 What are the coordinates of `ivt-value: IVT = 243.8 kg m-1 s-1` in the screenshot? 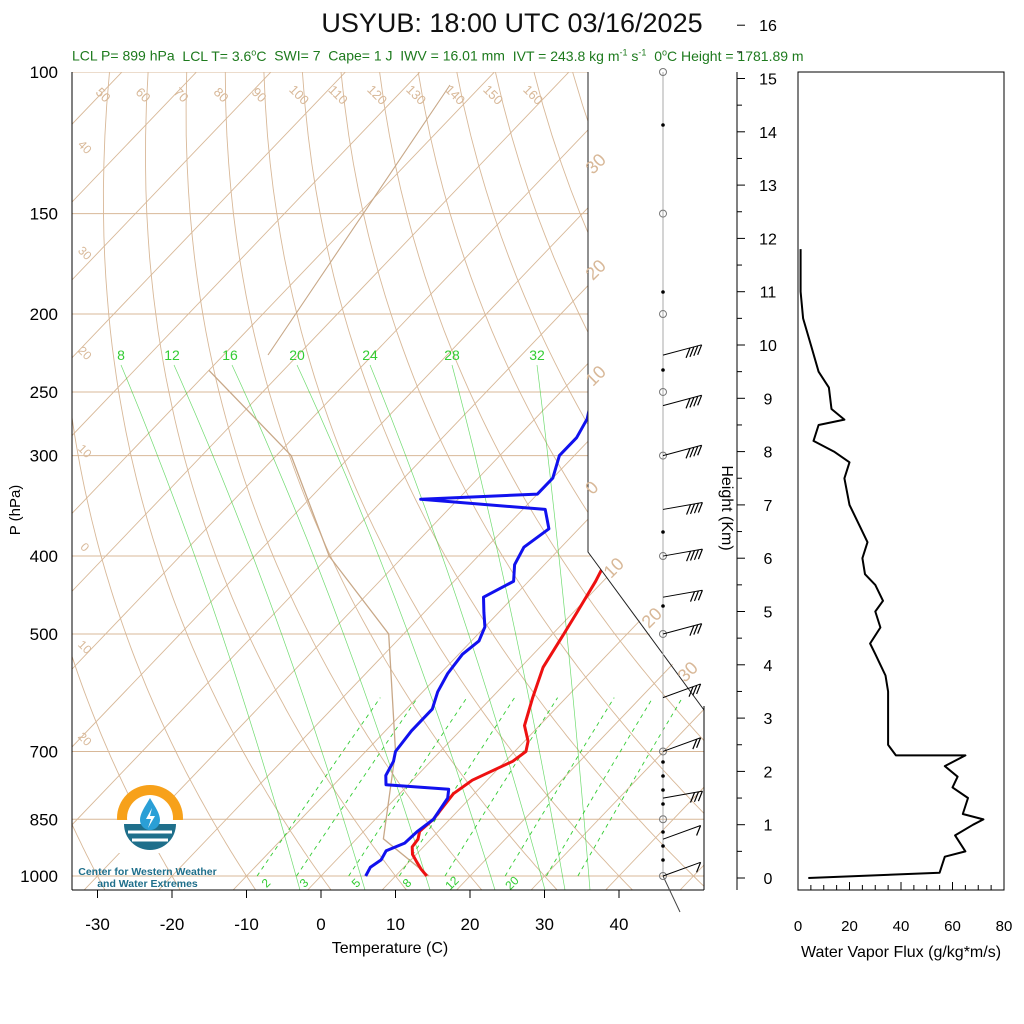 It's located at (579, 55).